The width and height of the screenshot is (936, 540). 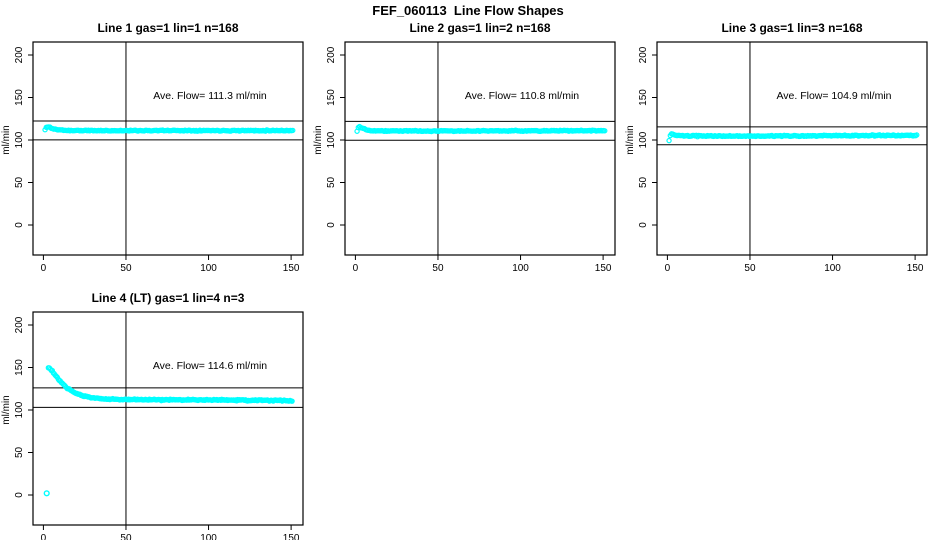 What do you see at coordinates (479, 28) in the screenshot?
I see `subplot-title: Line 2 gas=1 lin=2 n=168` at bounding box center [479, 28].